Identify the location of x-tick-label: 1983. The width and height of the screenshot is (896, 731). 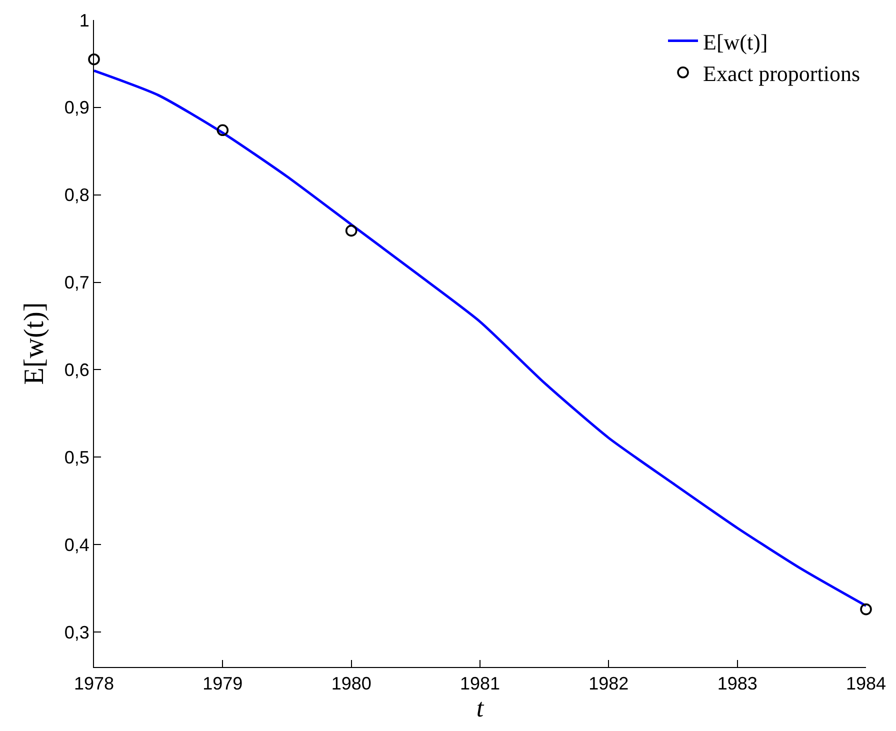
(737, 684).